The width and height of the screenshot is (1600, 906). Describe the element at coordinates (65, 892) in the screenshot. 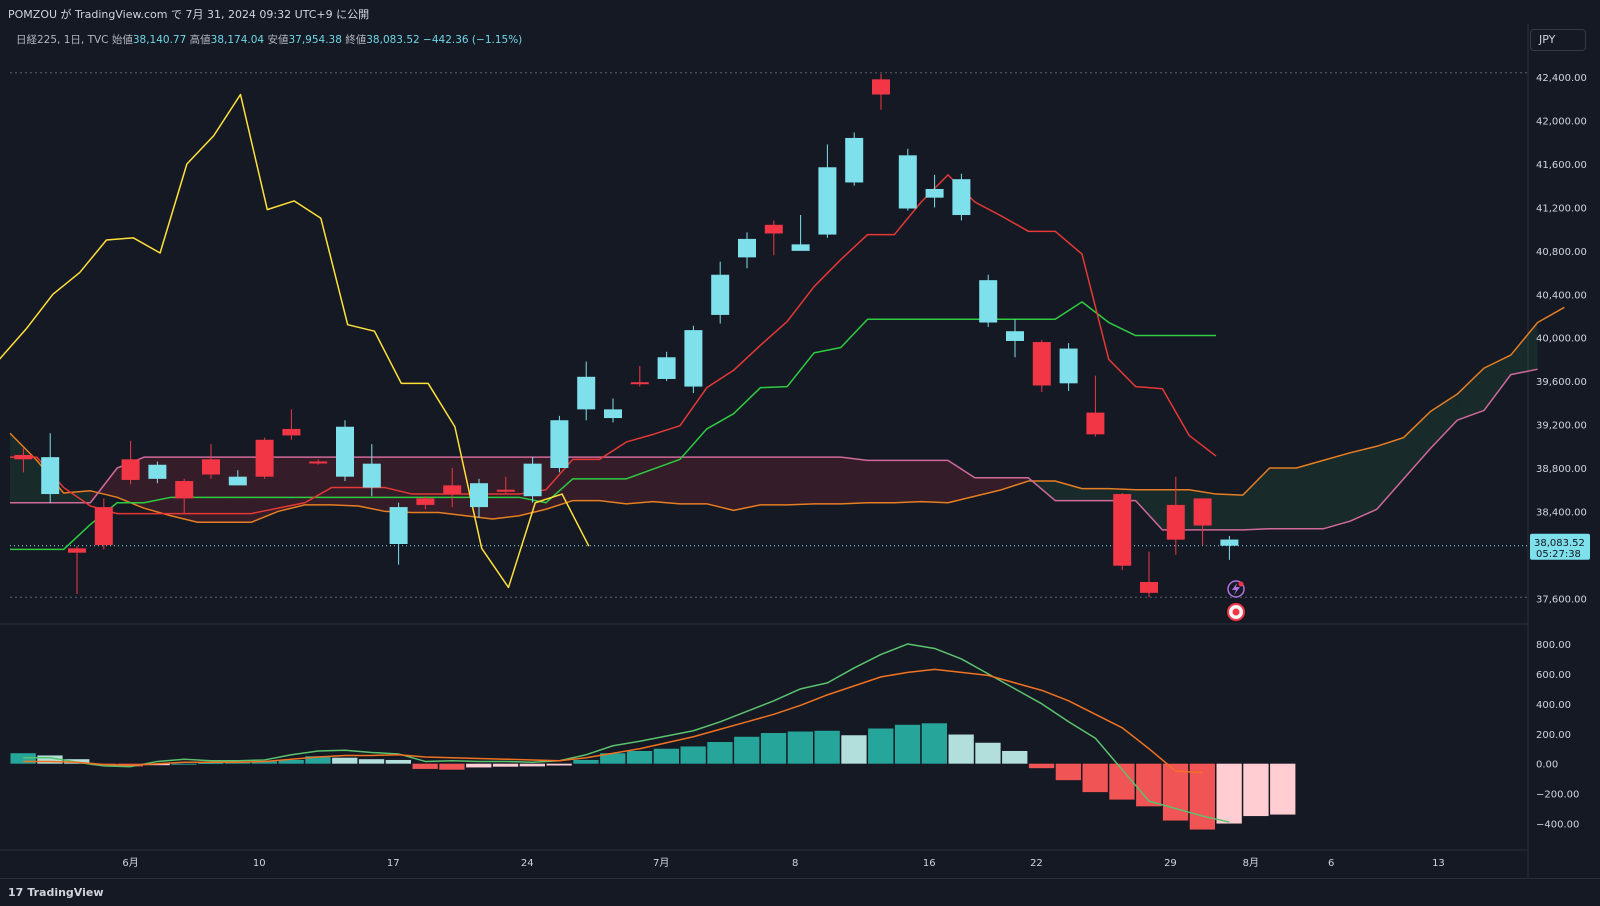

I see `brand-name: TradingView` at that location.